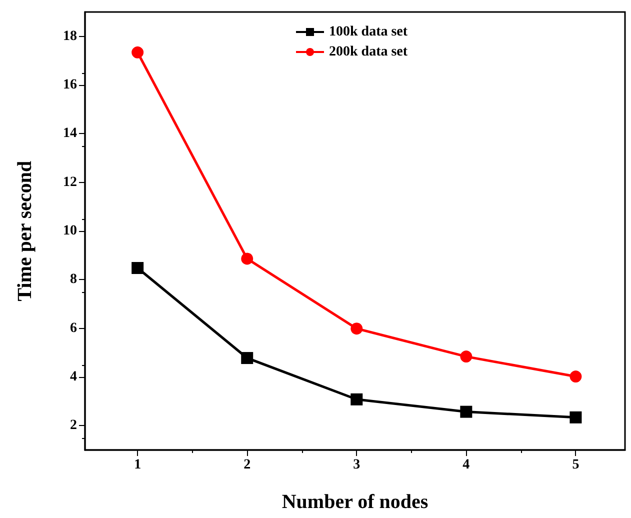 The height and width of the screenshot is (518, 631). Describe the element at coordinates (25, 231) in the screenshot. I see `y-axis-title: Time per second` at that location.